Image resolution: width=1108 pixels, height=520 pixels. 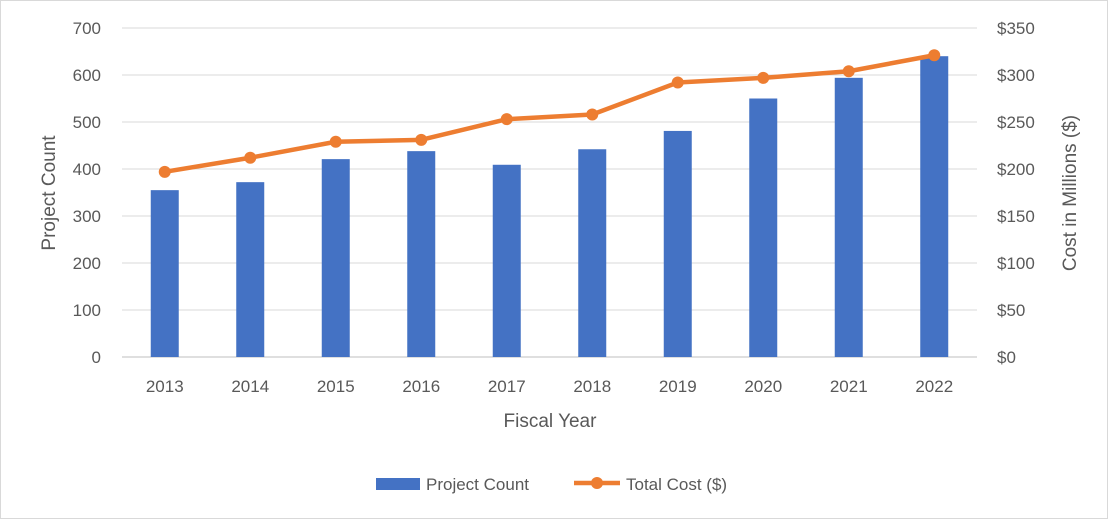 I want to click on y2-axis-title: Cost in Millions ($), so click(x=1070, y=193).